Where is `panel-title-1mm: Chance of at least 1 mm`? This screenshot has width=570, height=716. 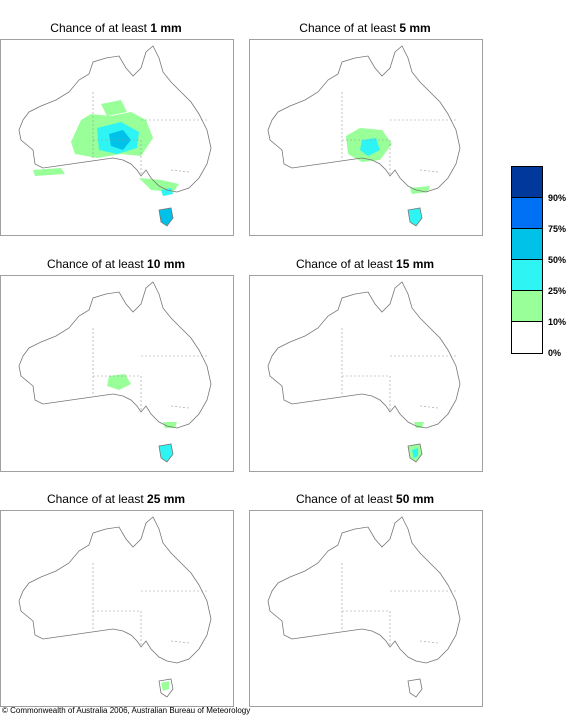
panel-title-1mm: Chance of at least 1 mm is located at coordinates (116, 28).